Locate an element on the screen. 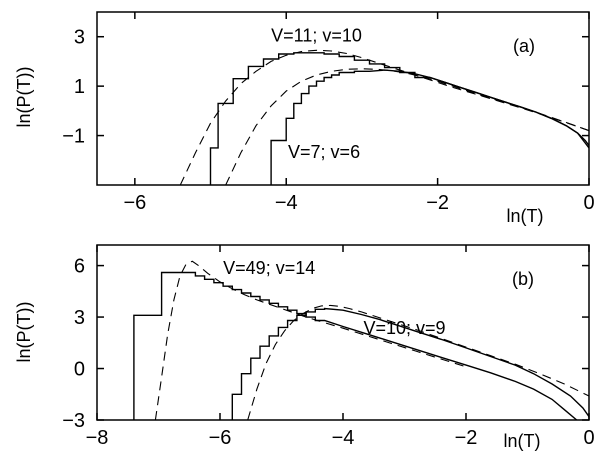 This screenshot has width=598, height=457. y-tick-label: −1 is located at coordinates (73, 137).